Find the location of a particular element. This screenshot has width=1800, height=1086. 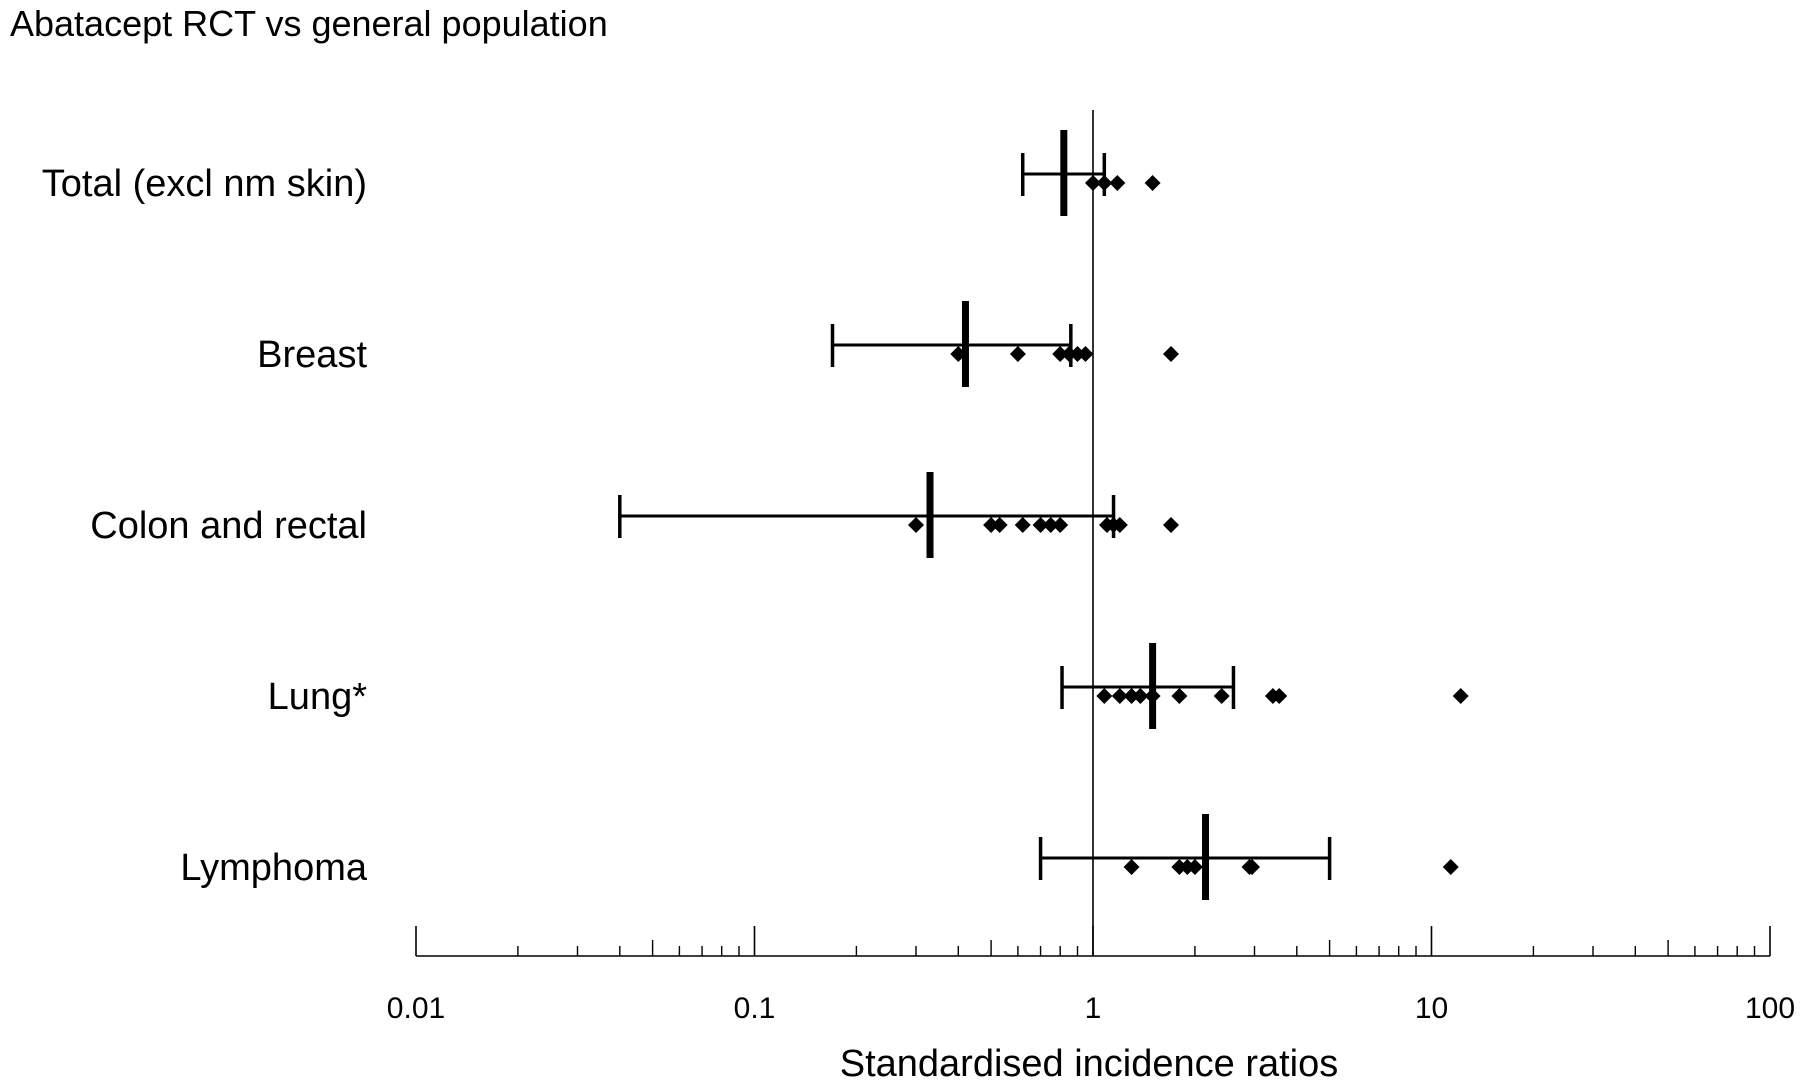

x-tick-label: 1 is located at coordinates (1093, 1008).